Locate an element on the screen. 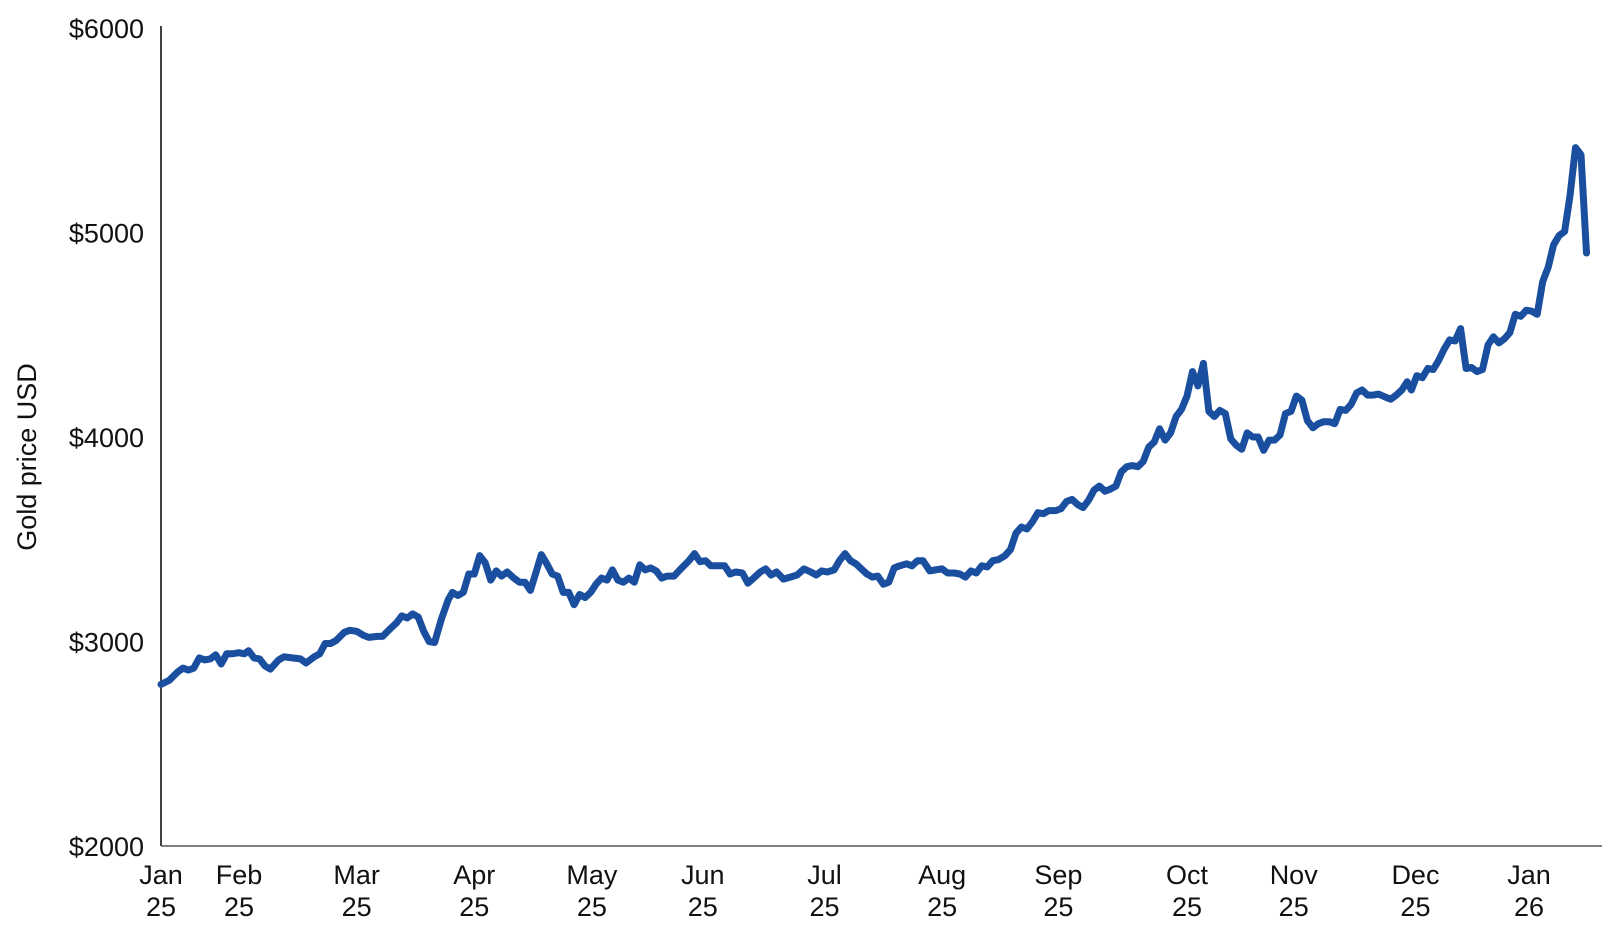 The height and width of the screenshot is (952, 1612). x-tick-month: Dec is located at coordinates (1415, 875).